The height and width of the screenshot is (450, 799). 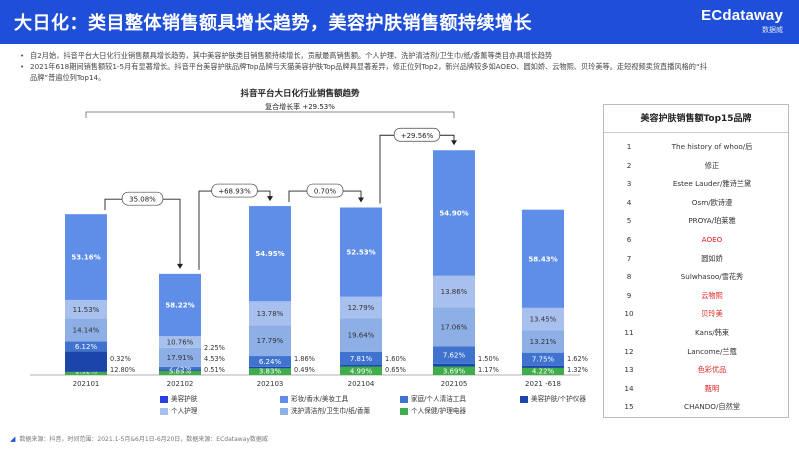 What do you see at coordinates (712, 314) in the screenshot?
I see `brand-name: 贝玲美` at bounding box center [712, 314].